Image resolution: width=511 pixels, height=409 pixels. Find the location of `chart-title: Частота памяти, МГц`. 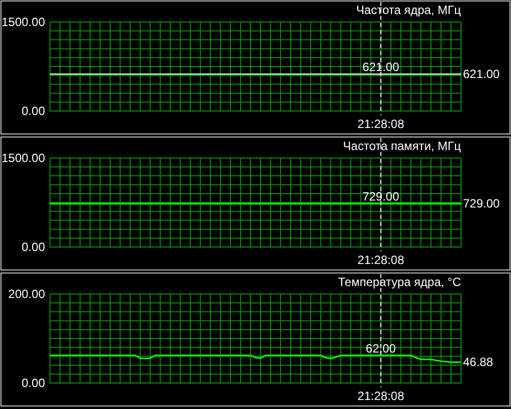

chart-title: Частота памяти, МГц is located at coordinates (402, 146).